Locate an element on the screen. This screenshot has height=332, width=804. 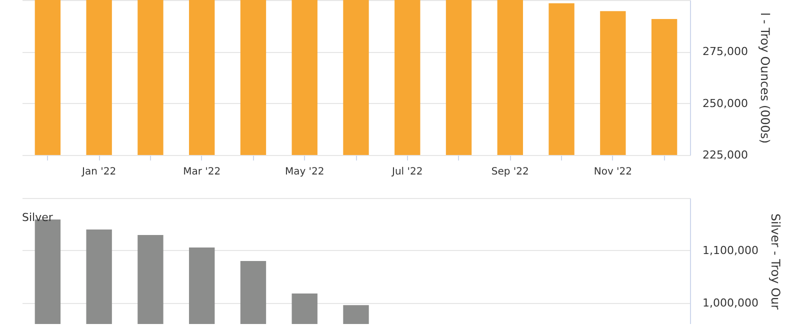
x-tick-label: Nov '22 is located at coordinates (613, 172).